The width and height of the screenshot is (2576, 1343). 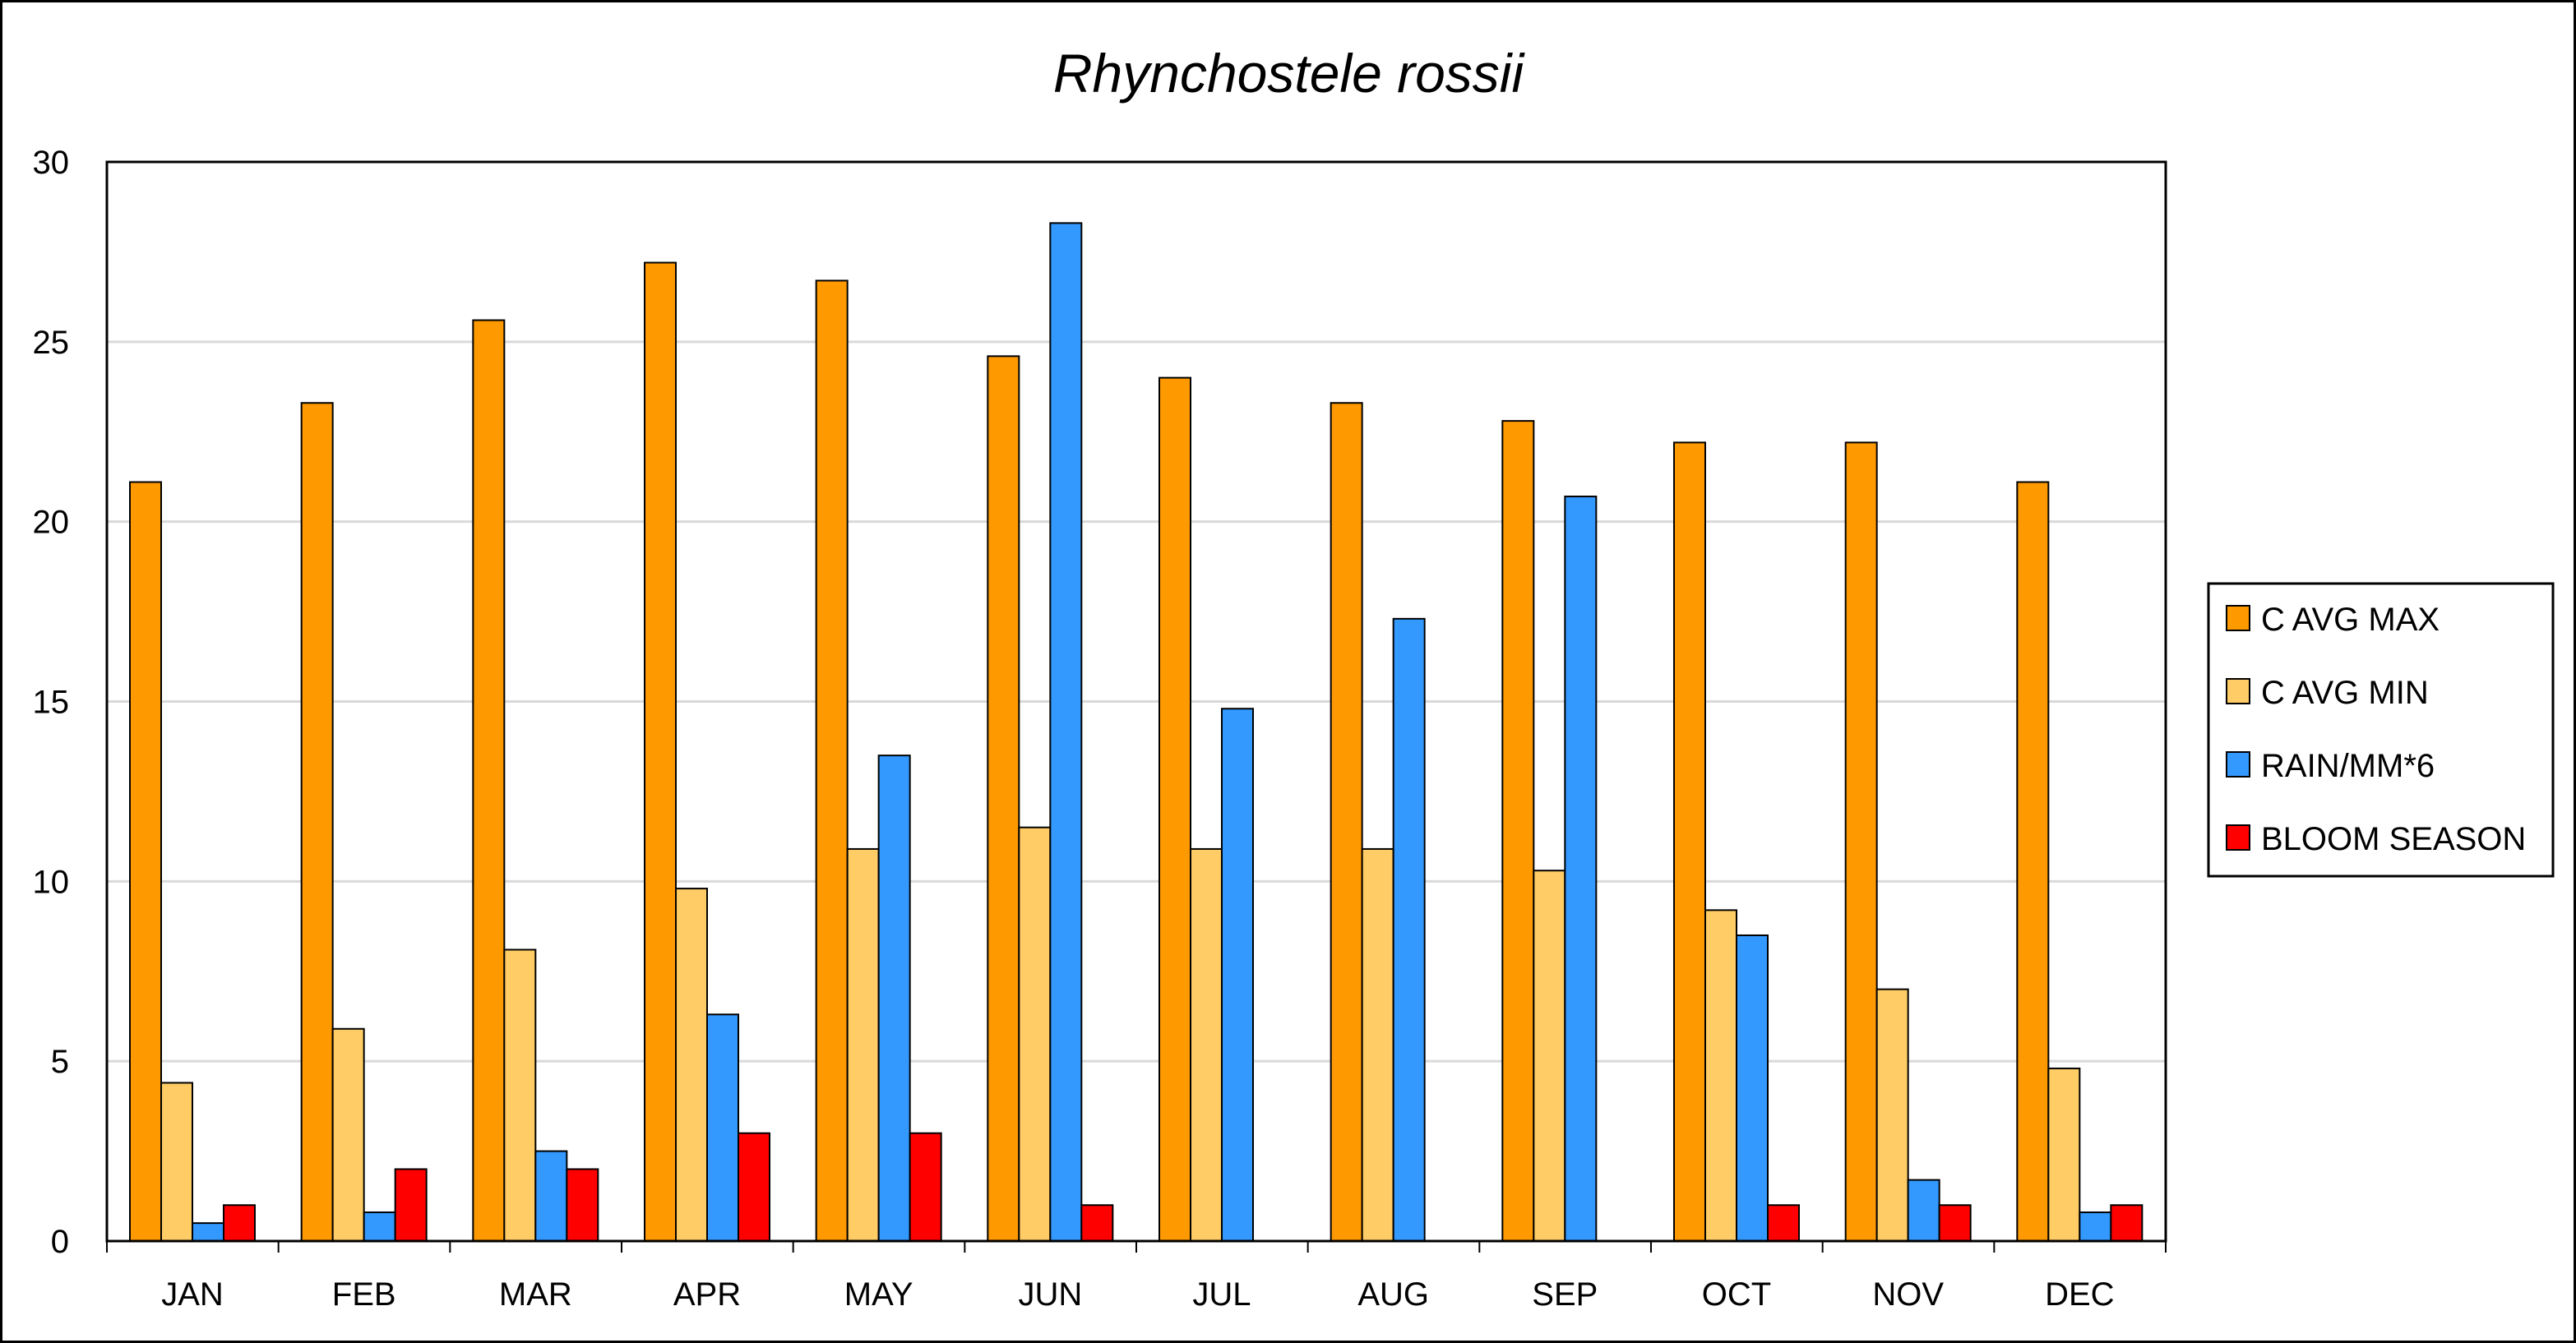 I want to click on x-tick-label: DEC, so click(x=2079, y=1294).